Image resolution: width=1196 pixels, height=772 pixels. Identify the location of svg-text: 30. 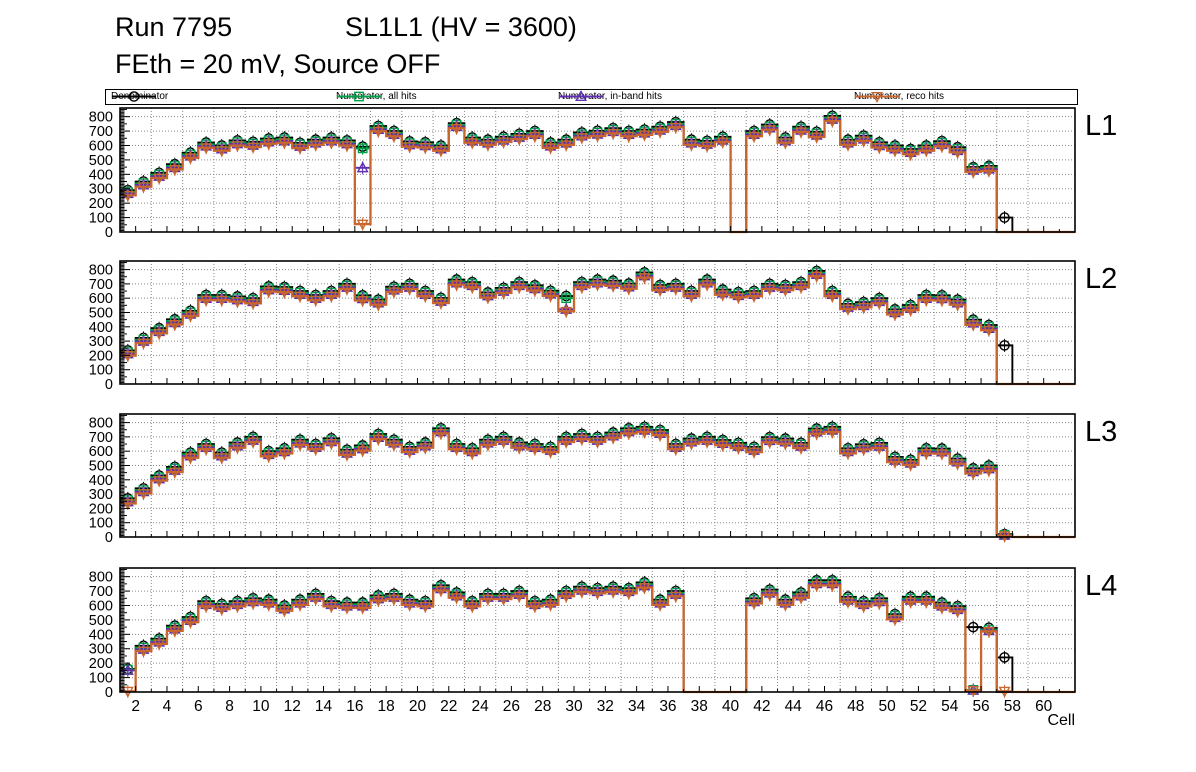
(574, 706).